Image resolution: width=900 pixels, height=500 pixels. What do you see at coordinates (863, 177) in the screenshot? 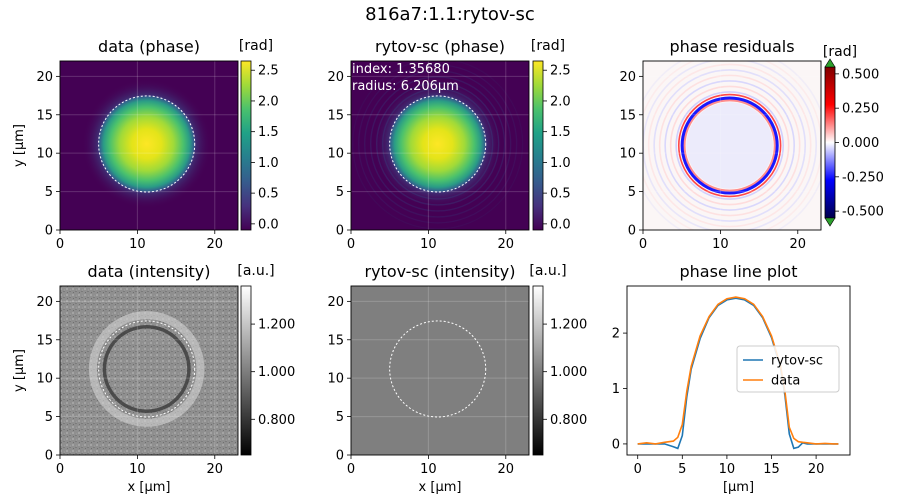
I see `colorbar-tick-label: -0.250` at bounding box center [863, 177].